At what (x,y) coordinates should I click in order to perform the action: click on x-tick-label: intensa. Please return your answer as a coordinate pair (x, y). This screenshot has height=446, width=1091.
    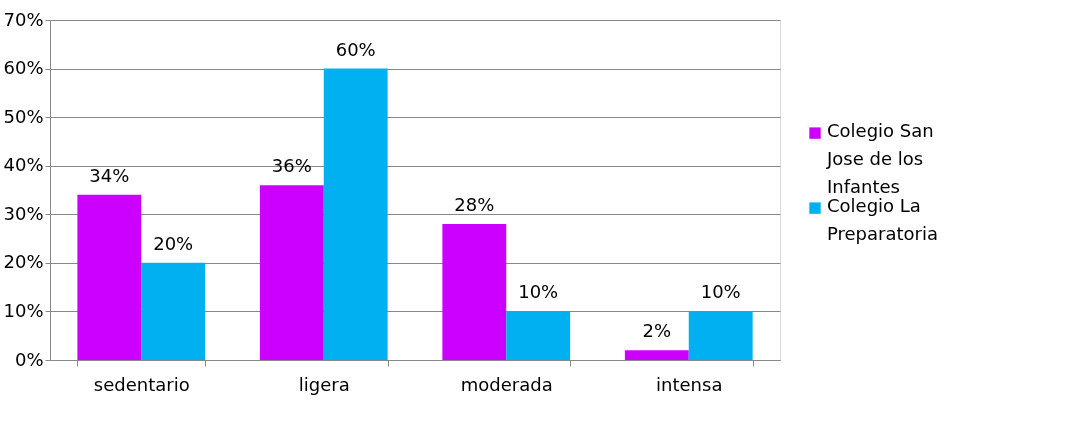
    Looking at the image, I should click on (689, 384).